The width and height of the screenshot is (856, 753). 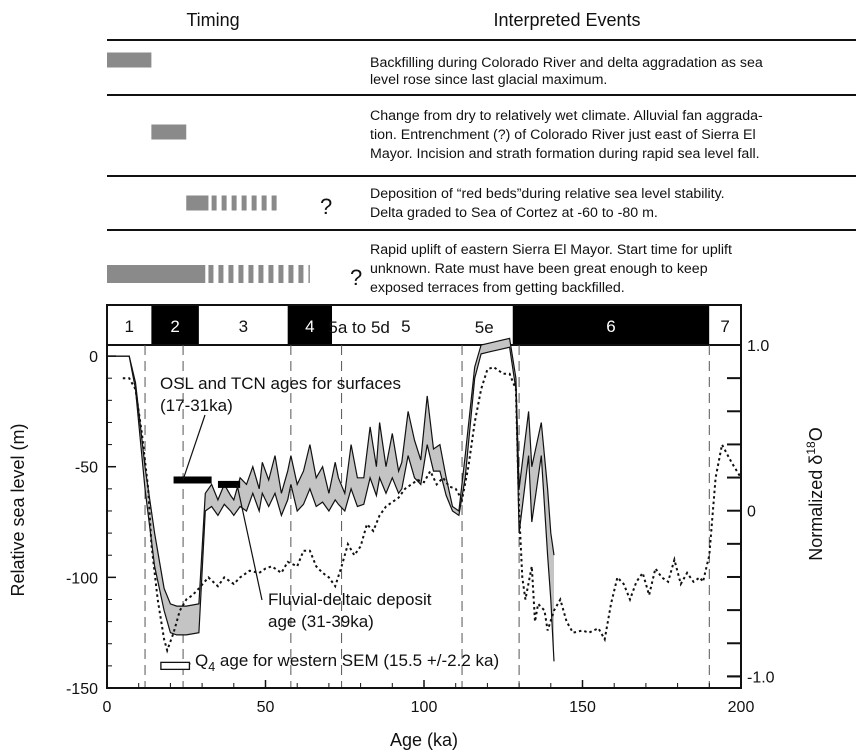 What do you see at coordinates (741, 707) in the screenshot?
I see `x-tick-label-200: 200` at bounding box center [741, 707].